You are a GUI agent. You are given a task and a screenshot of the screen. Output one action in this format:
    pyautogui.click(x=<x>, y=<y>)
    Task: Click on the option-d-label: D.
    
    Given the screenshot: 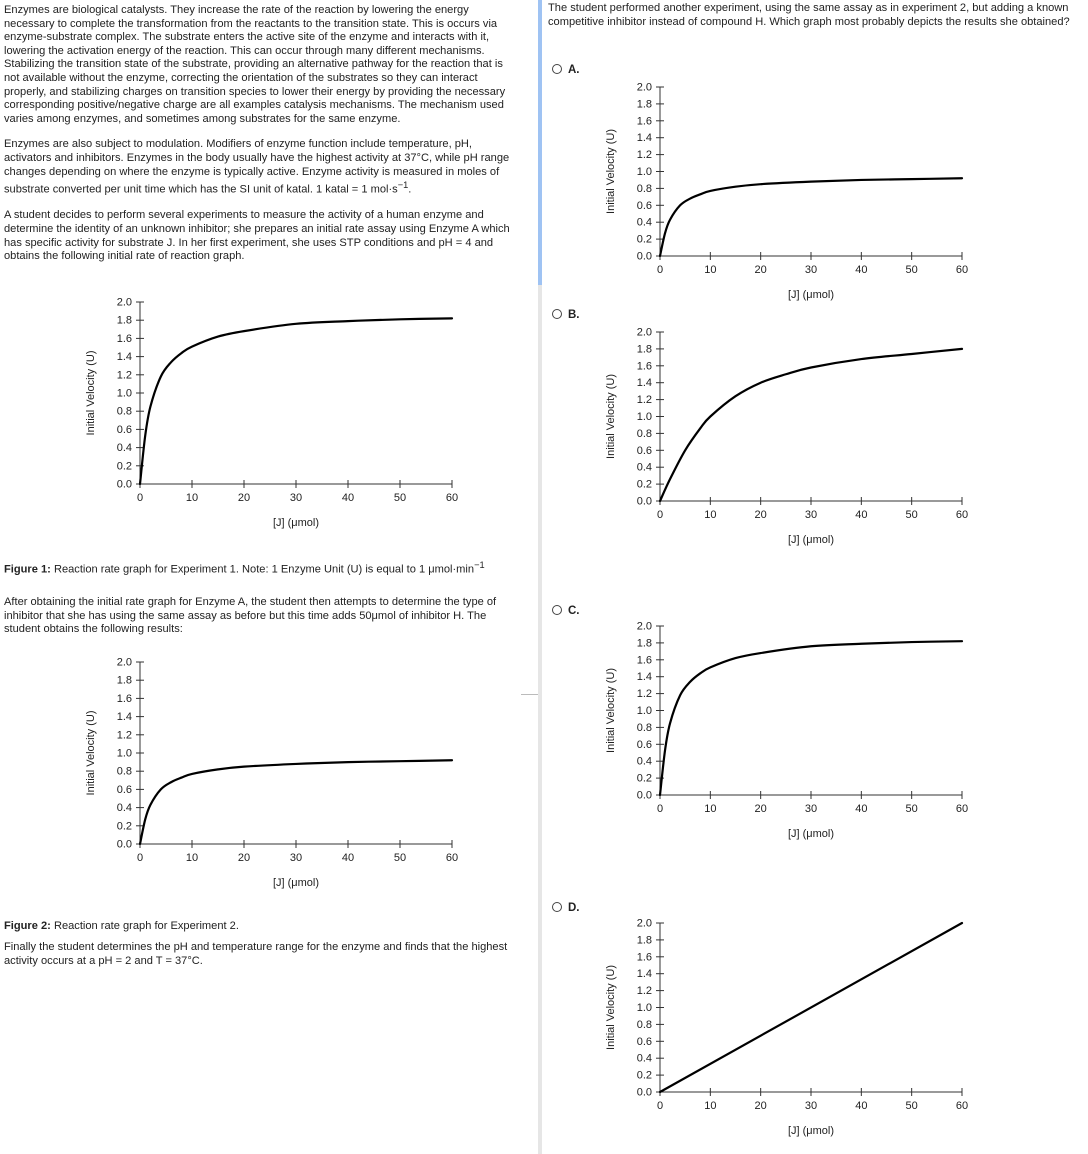 What is the action you would take?
    pyautogui.click(x=574, y=908)
    